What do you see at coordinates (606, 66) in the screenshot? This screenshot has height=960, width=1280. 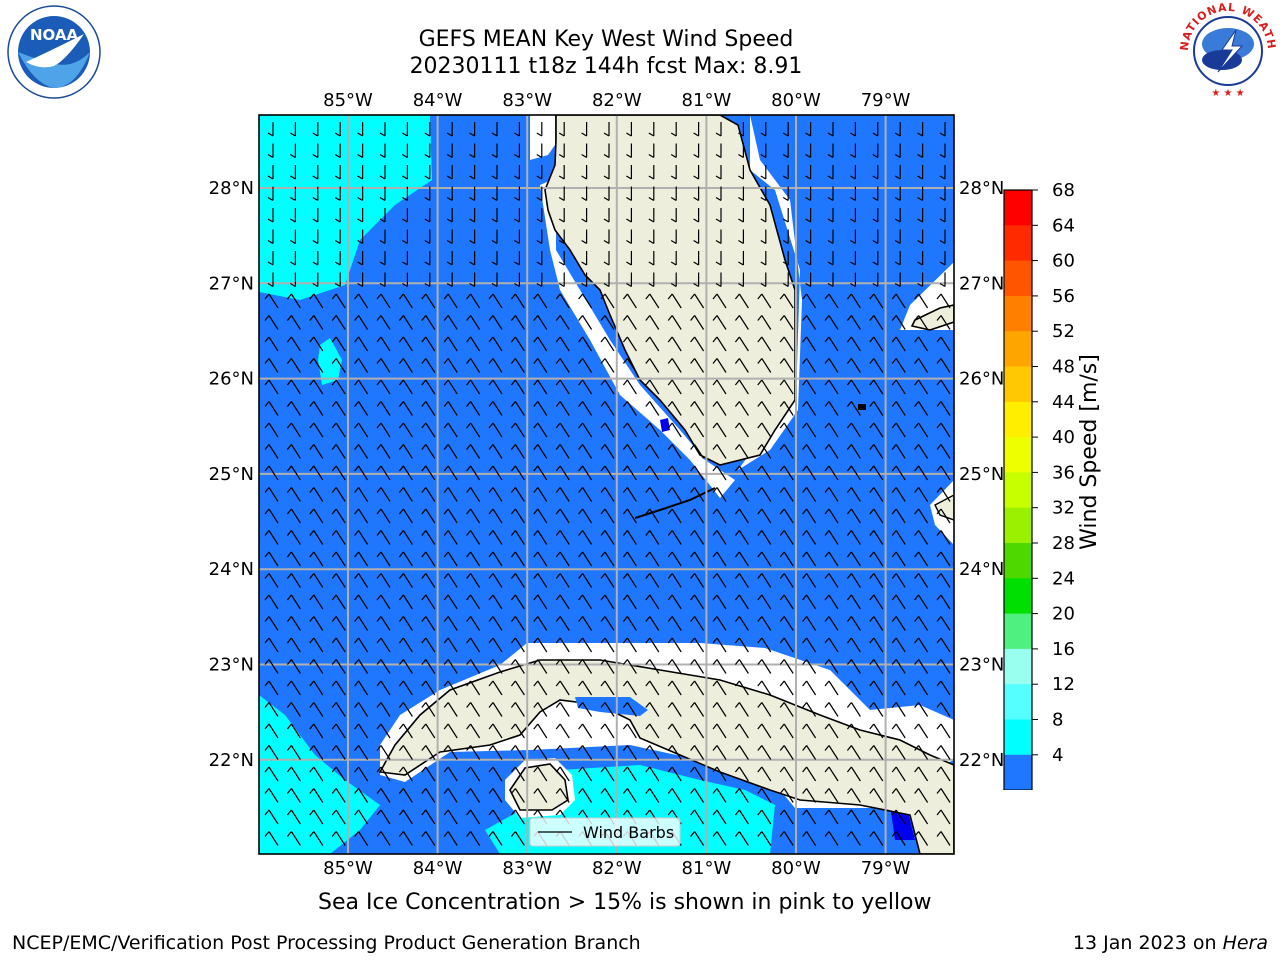 I see `chart-subtitle: 20230111 t18z 144h fcst Max: 8.91` at bounding box center [606, 66].